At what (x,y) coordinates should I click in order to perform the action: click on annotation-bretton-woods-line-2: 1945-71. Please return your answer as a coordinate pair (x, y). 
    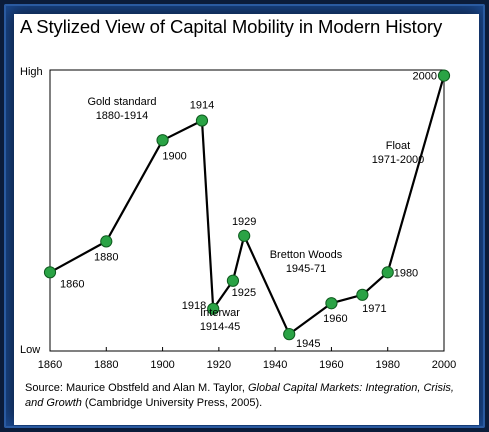
    Looking at the image, I should click on (306, 269).